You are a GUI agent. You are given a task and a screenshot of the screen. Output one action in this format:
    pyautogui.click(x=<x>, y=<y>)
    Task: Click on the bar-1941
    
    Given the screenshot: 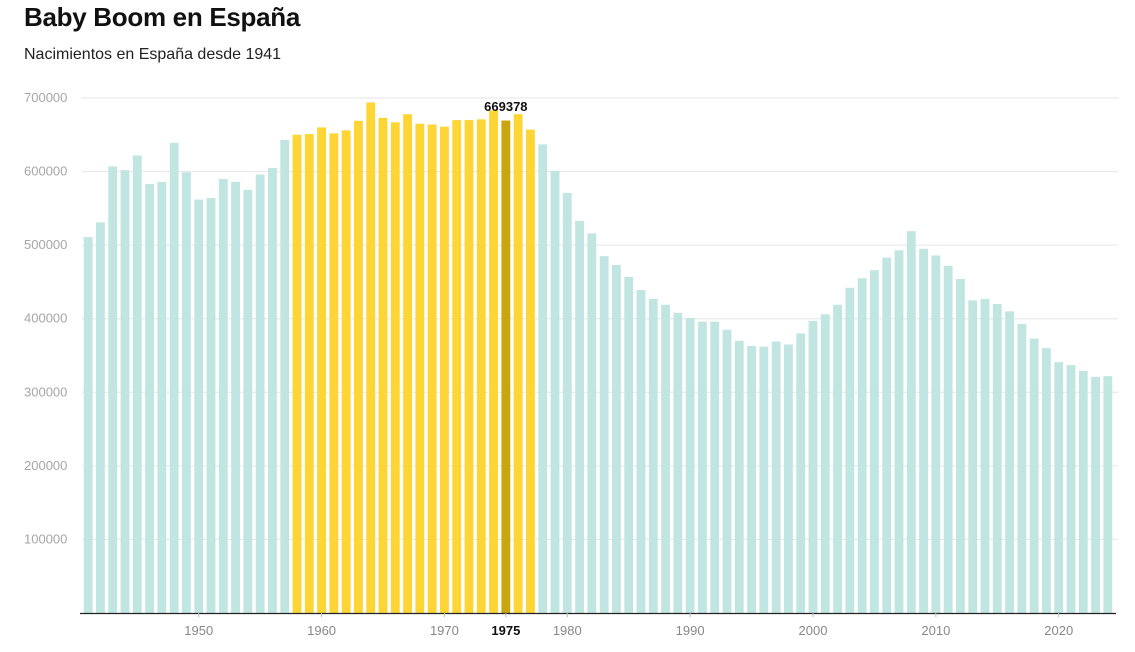 What is the action you would take?
    pyautogui.click(x=88, y=425)
    